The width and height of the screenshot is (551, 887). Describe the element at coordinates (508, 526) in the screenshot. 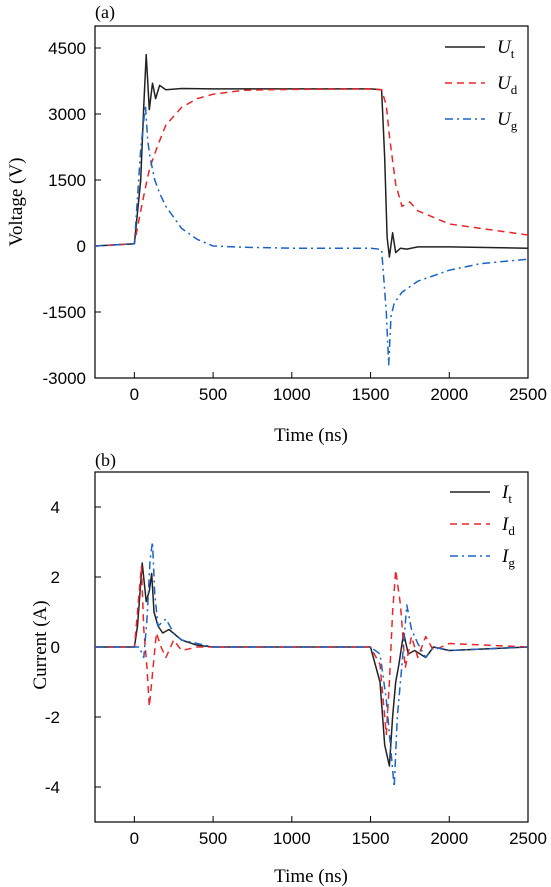

I see `legend-label: Id` at that location.